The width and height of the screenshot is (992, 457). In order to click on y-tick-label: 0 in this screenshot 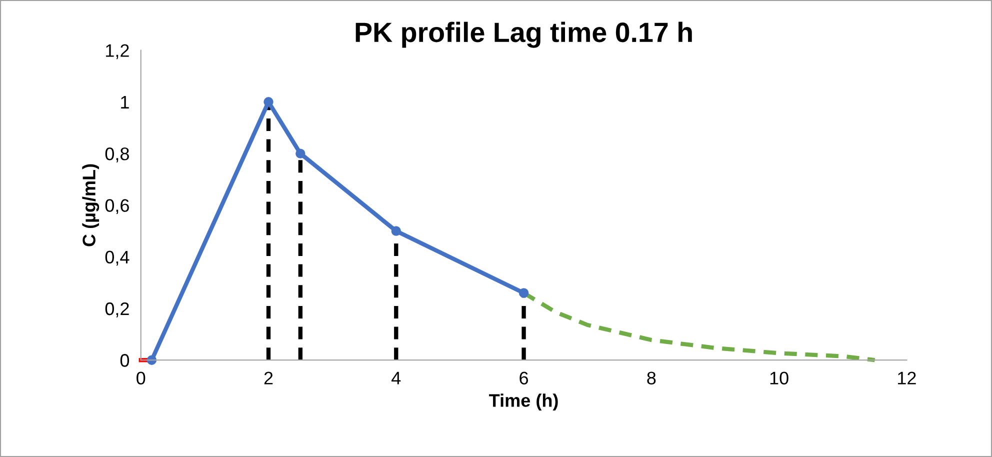, I will do `click(125, 360)`.